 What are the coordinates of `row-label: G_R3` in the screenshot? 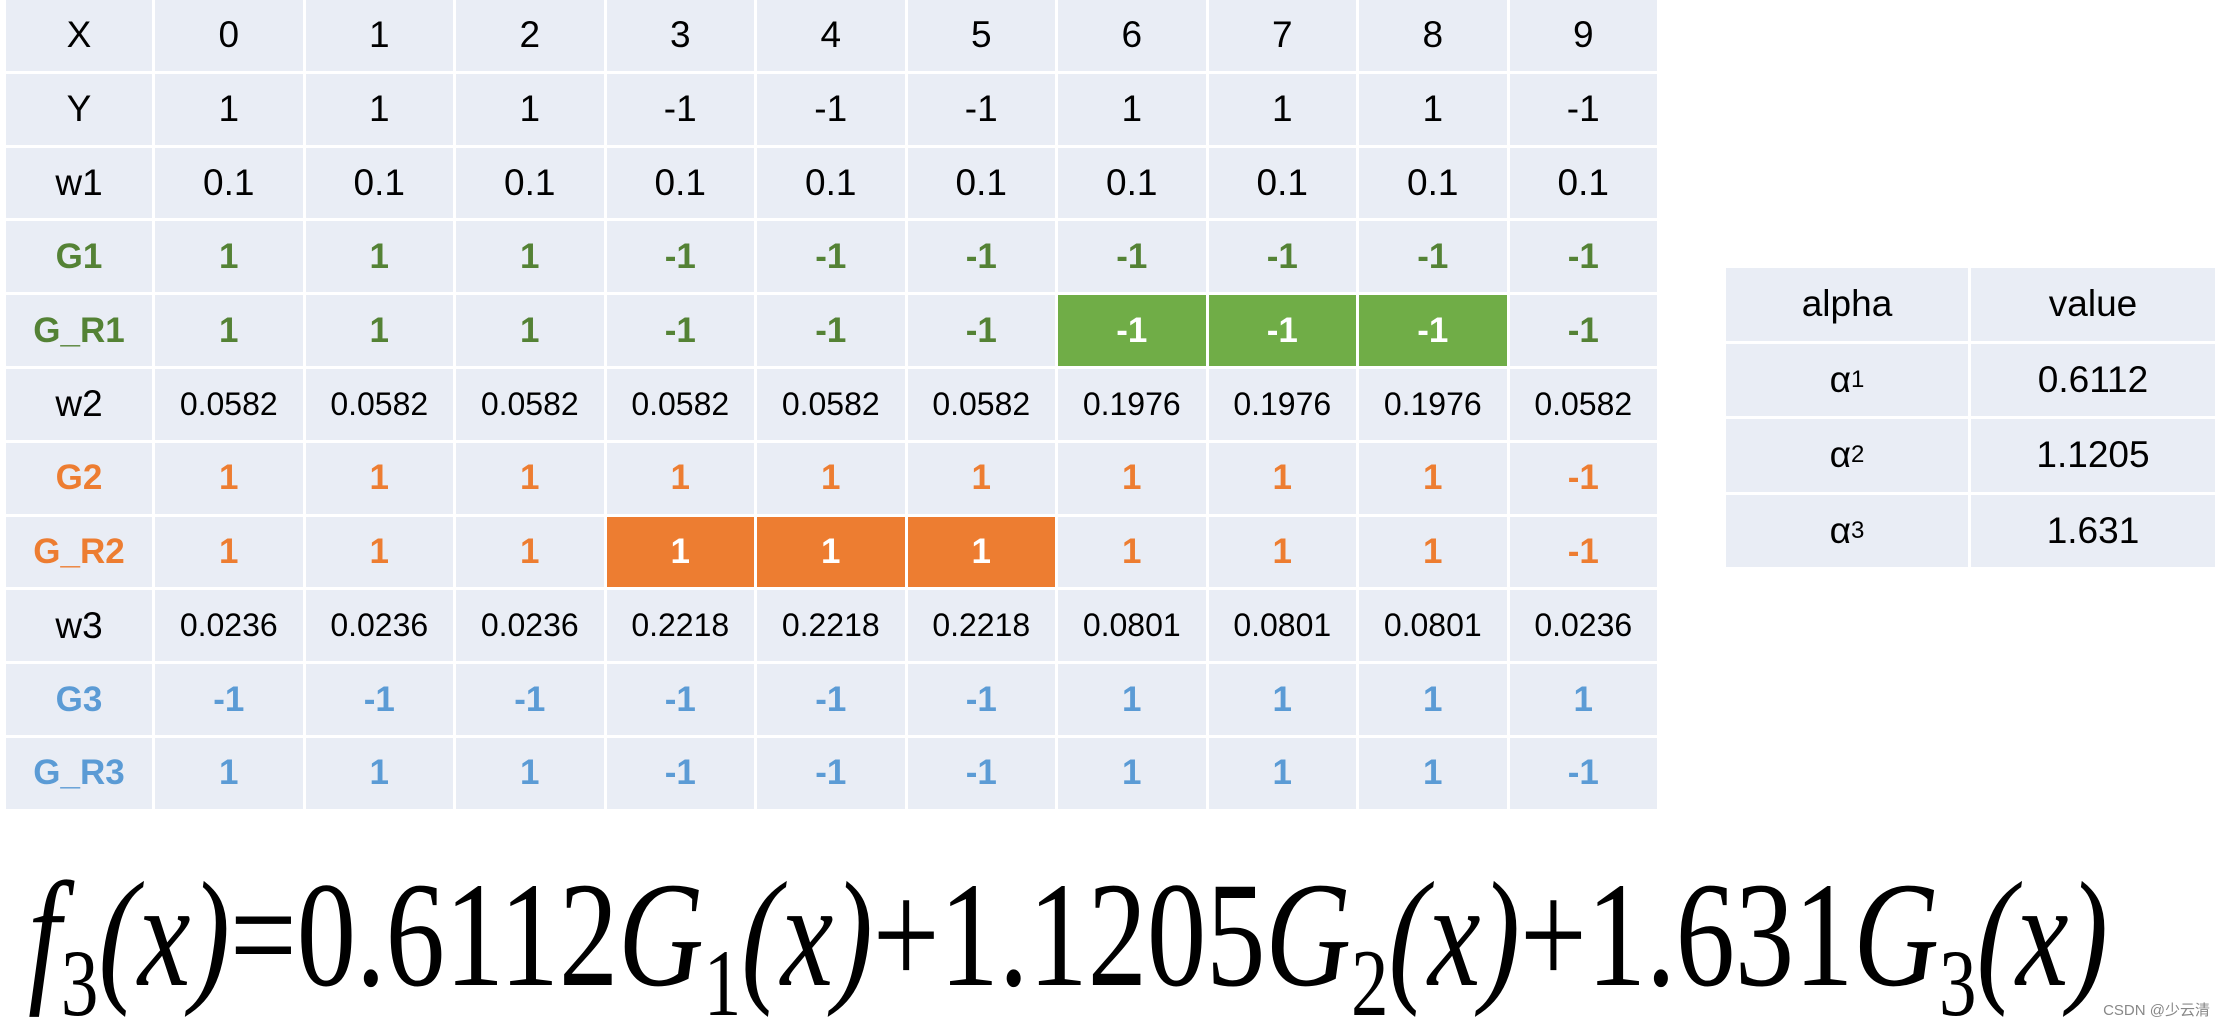 It's located at (79, 773).